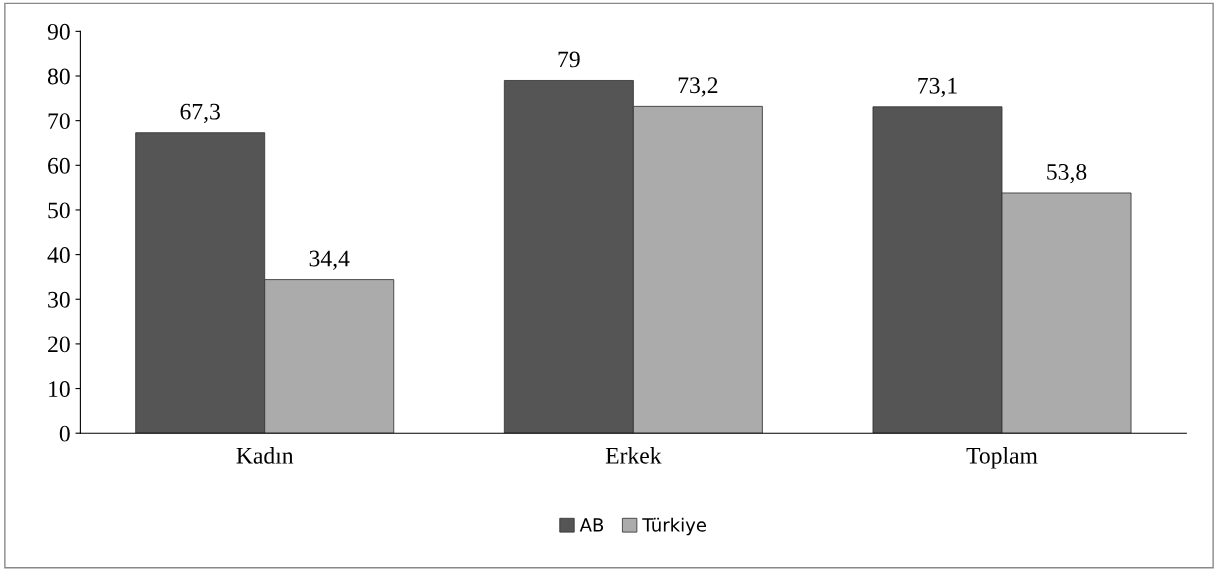 The width and height of the screenshot is (1218, 570). Describe the element at coordinates (59, 344) in the screenshot. I see `y-tick-label: 20` at that location.